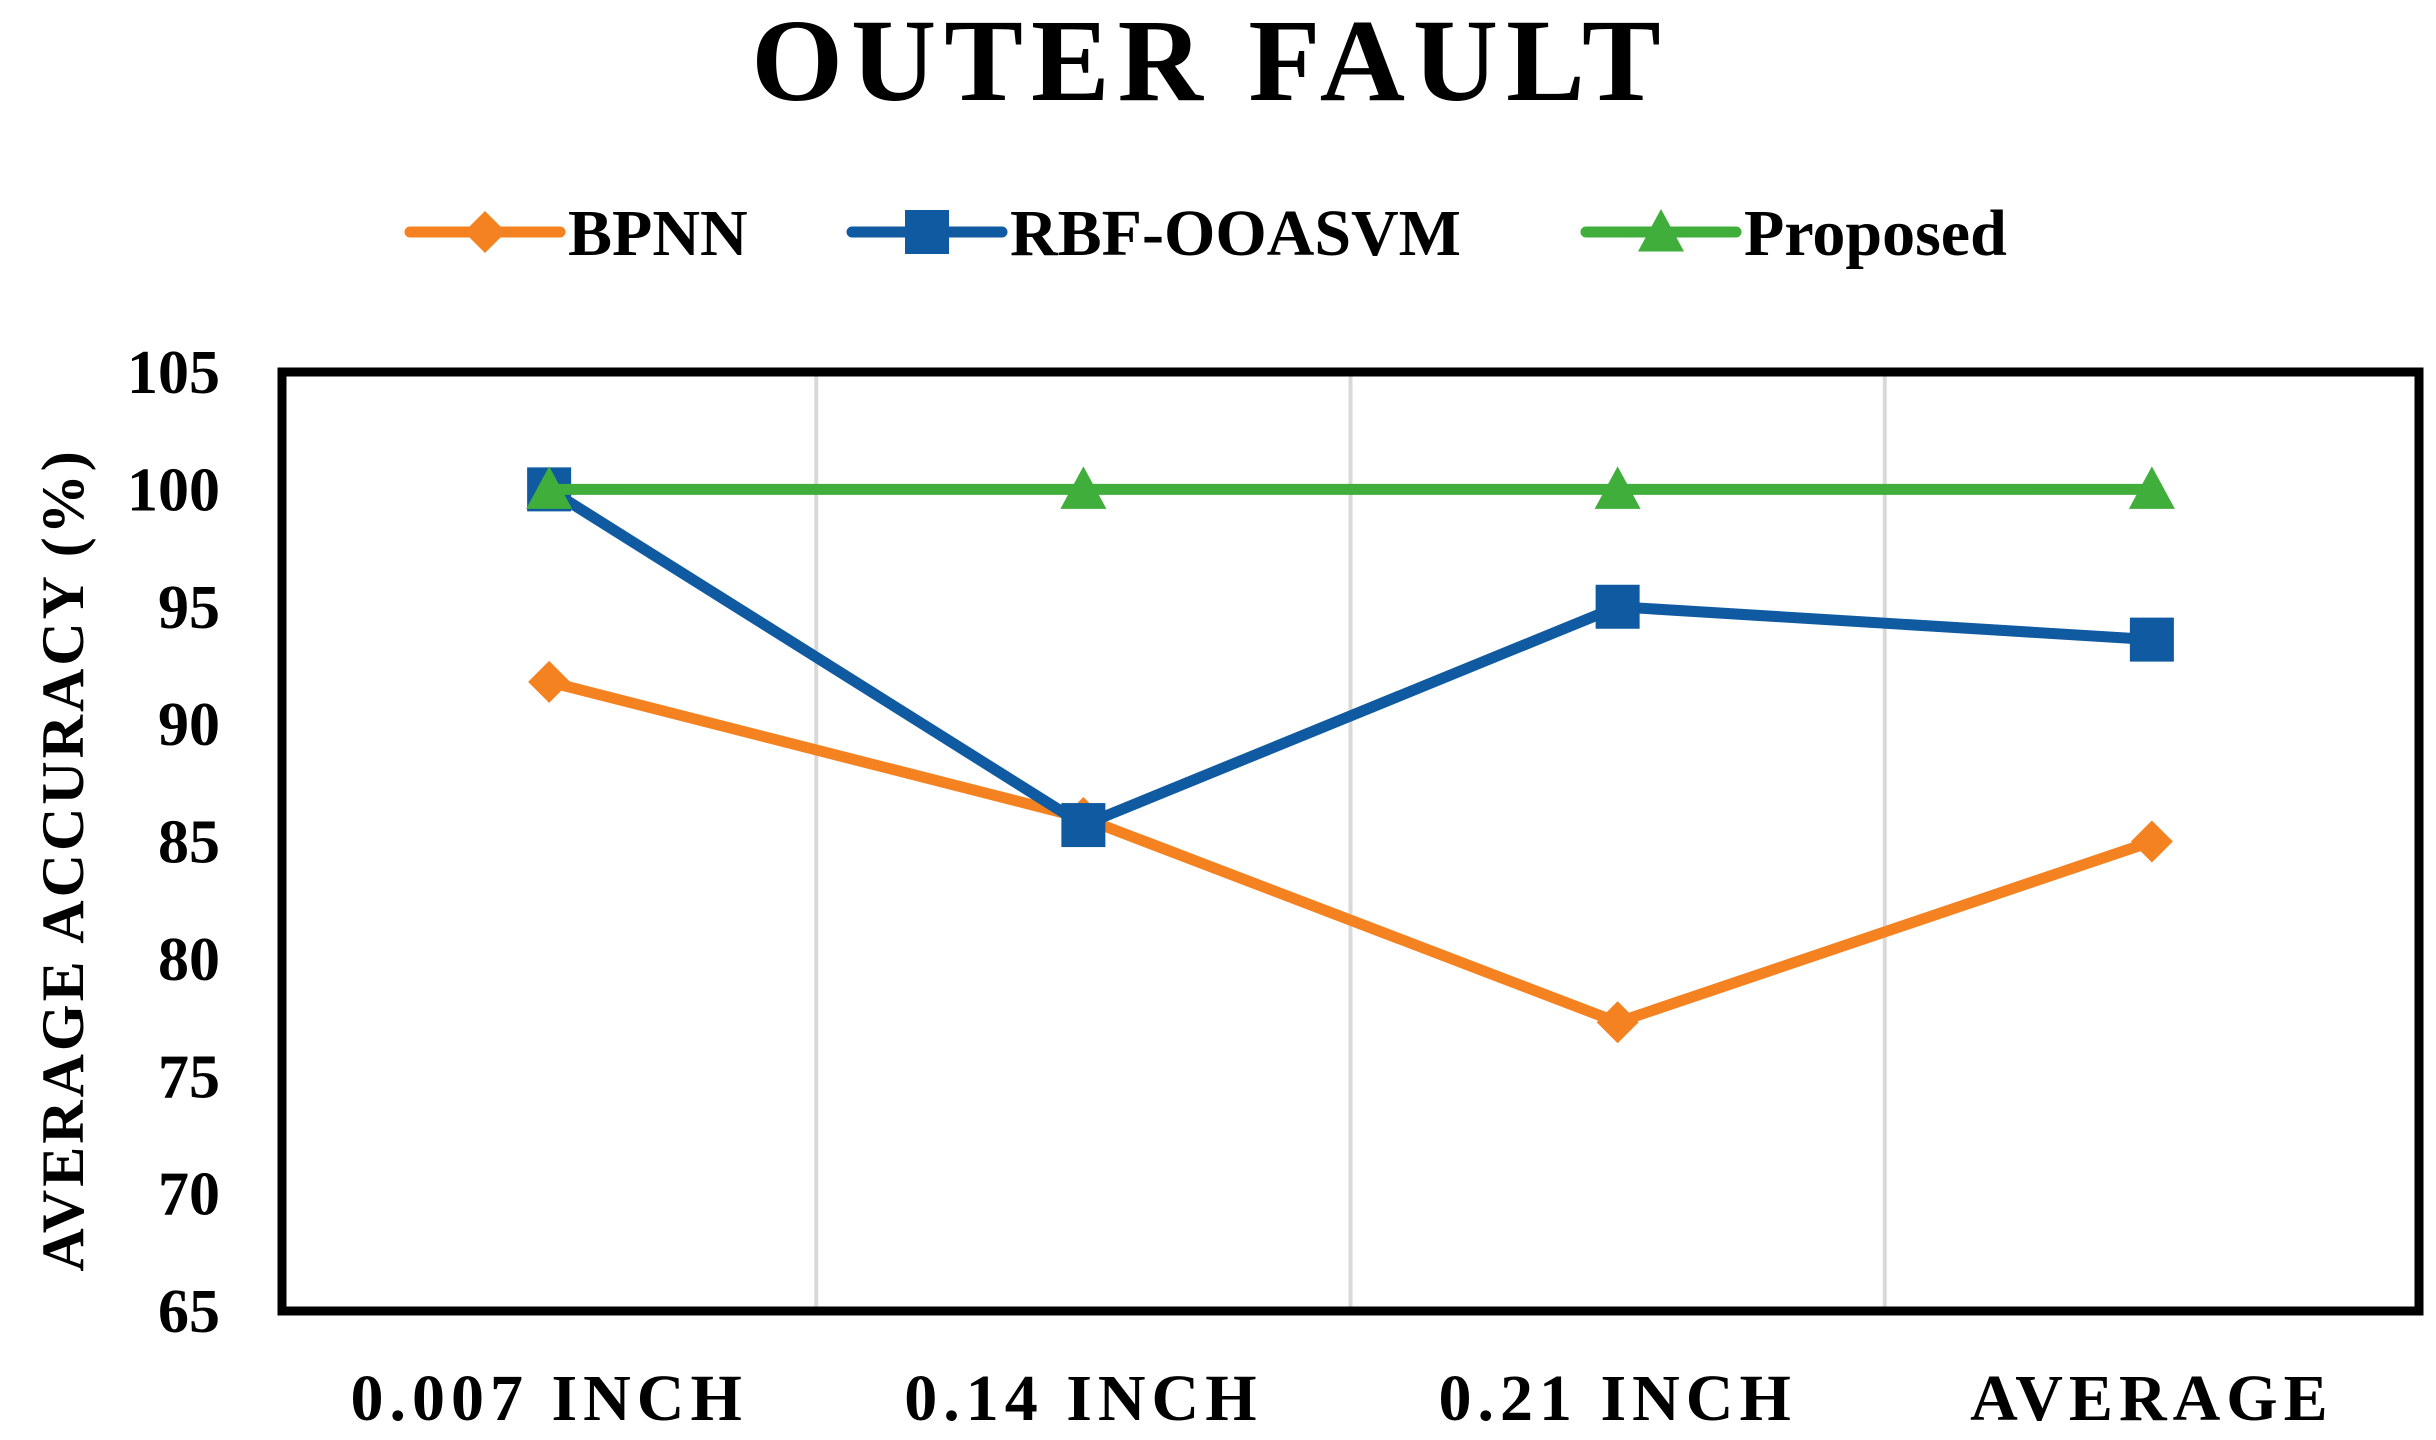 Image resolution: width=2436 pixels, height=1440 pixels. Describe the element at coordinates (1342, 1398) in the screenshot. I see `x-axis: 0.007 INCH 0.14 INCH 0.21 INCH AVERAGE` at that location.